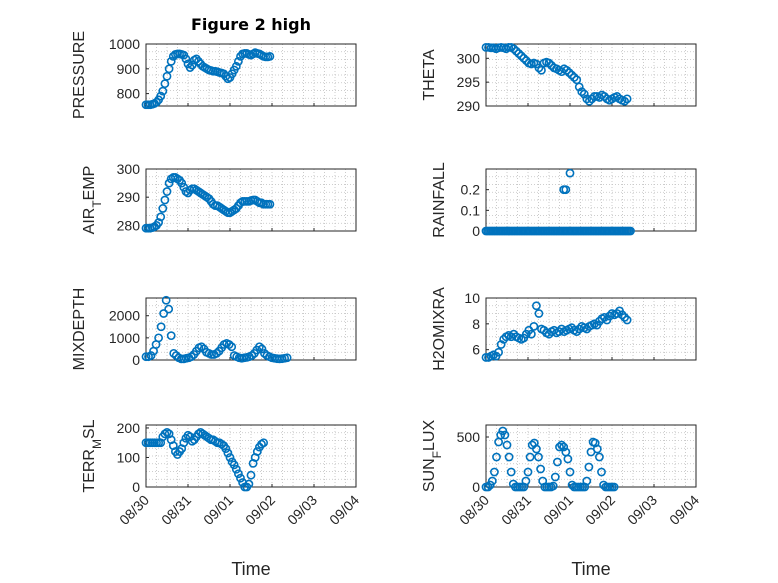 The width and height of the screenshot is (778, 583). I want to click on x-axis-label: Time, so click(250, 569).